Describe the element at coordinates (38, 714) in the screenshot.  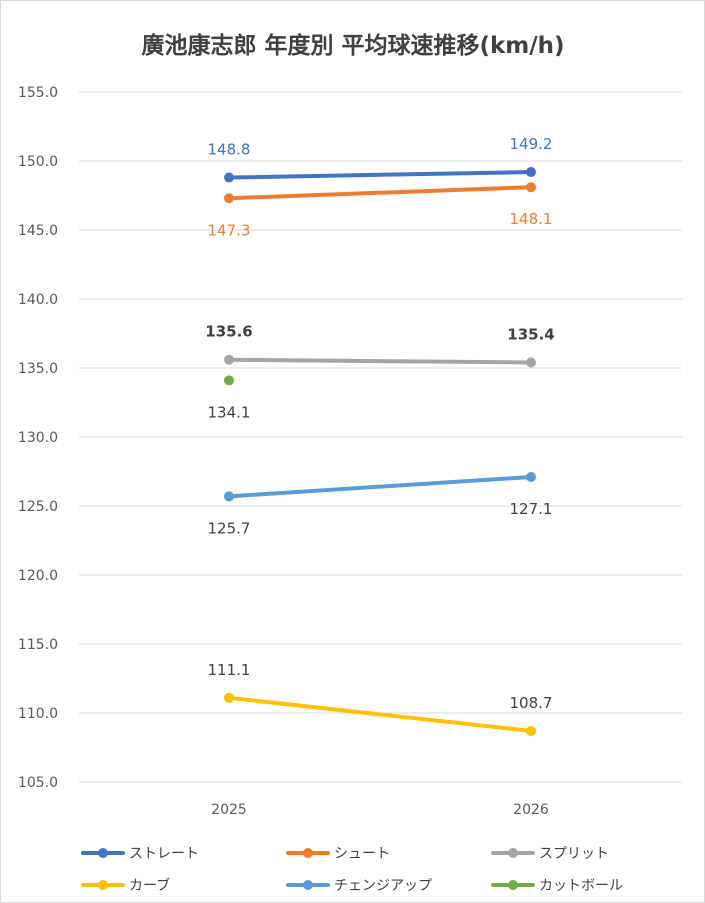
I see `y-tick-label: 110.0` at that location.